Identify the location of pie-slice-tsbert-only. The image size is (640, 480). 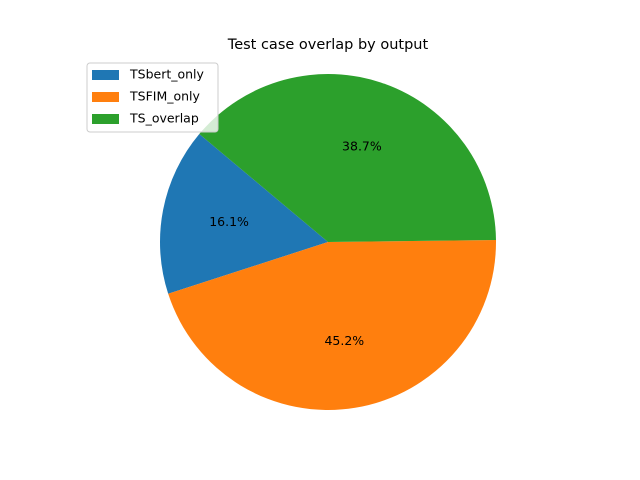
(244, 214).